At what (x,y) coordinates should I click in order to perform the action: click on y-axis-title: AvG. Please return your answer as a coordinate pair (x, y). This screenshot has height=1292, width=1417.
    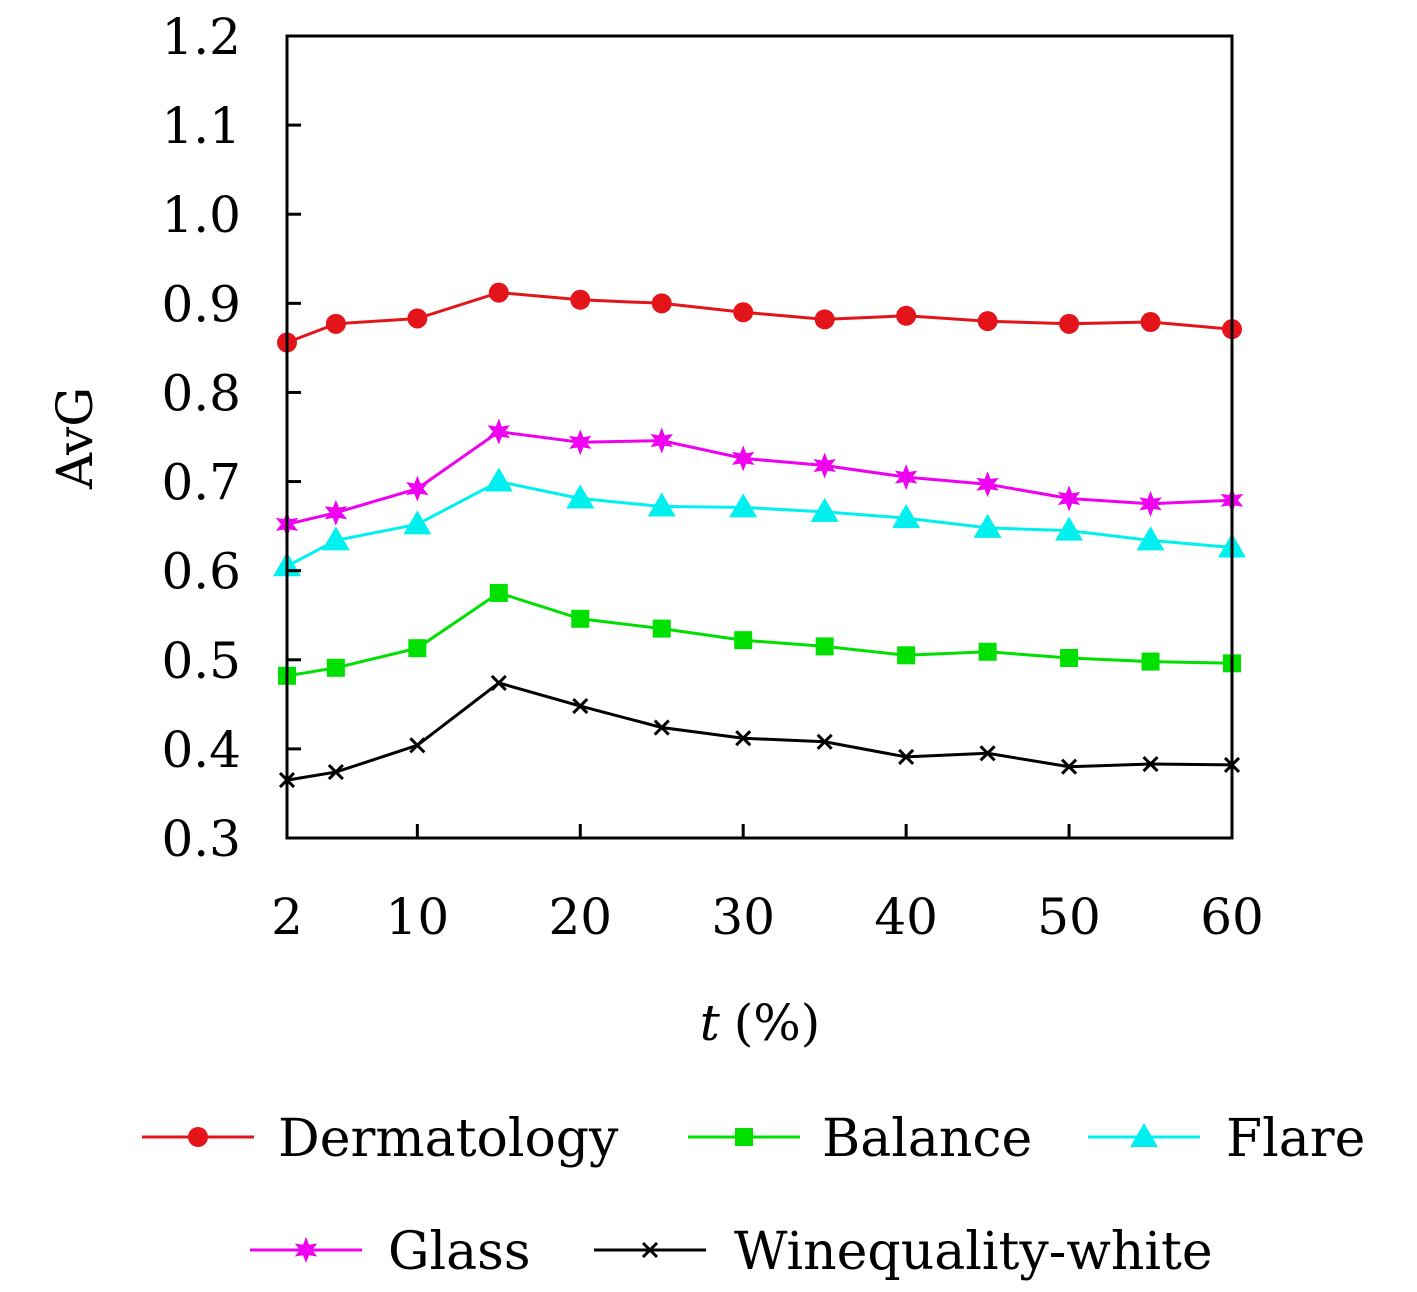
    Looking at the image, I should click on (75, 438).